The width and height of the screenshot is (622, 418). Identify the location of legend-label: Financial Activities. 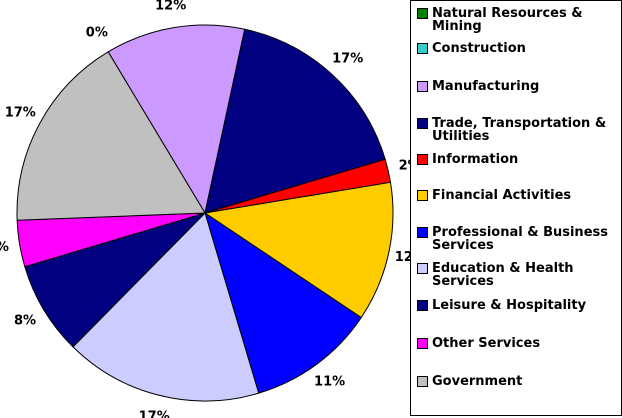
(502, 195).